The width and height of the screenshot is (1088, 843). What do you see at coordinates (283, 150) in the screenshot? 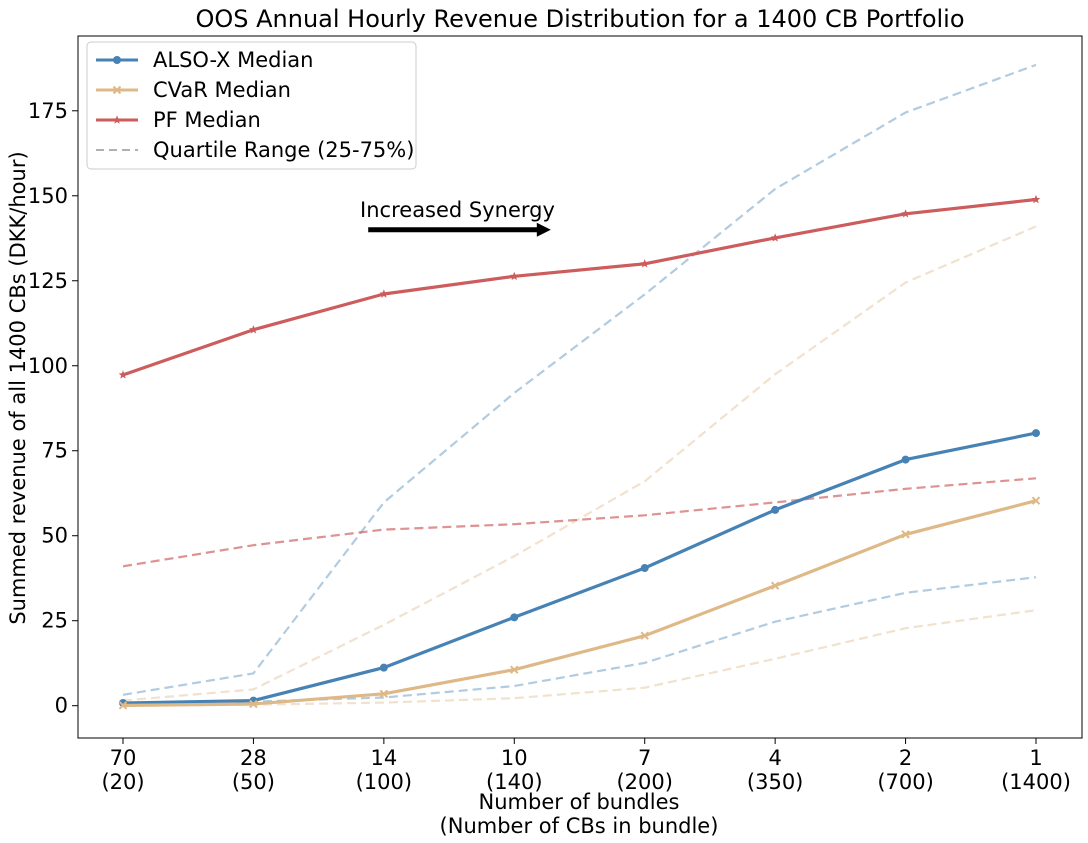
I see `legend-label-quartile: Quartile Range (25-75%)` at bounding box center [283, 150].